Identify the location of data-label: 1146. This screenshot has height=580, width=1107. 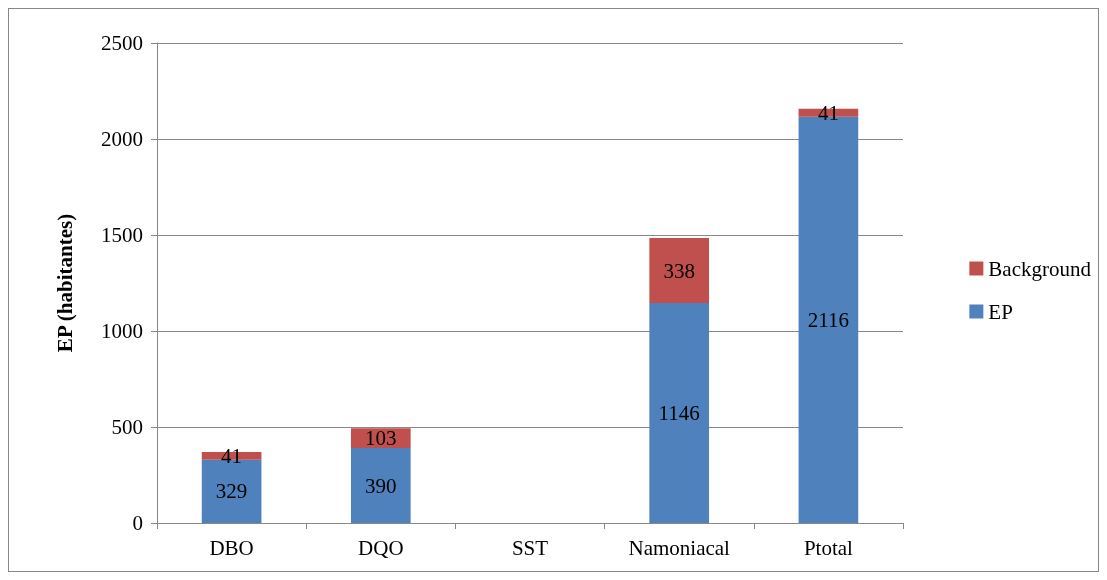
(679, 412).